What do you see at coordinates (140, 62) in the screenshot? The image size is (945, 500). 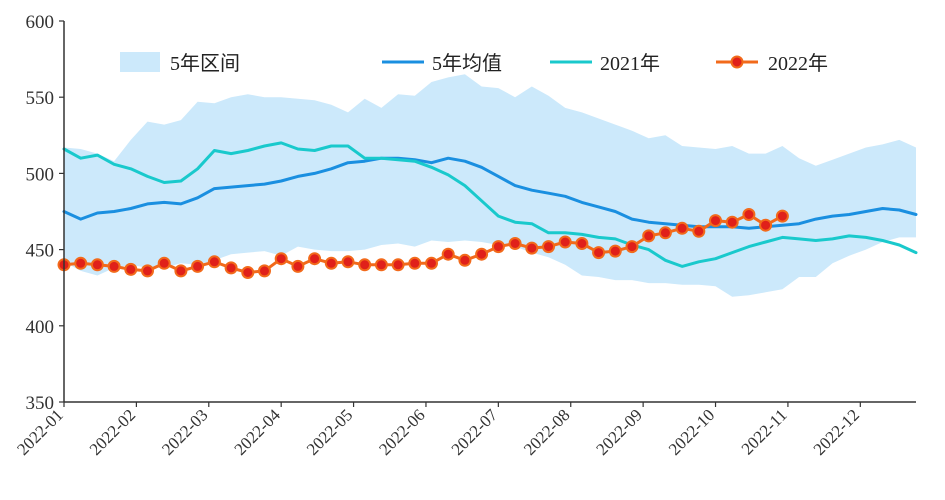 I see `legend-band-swatch` at bounding box center [140, 62].